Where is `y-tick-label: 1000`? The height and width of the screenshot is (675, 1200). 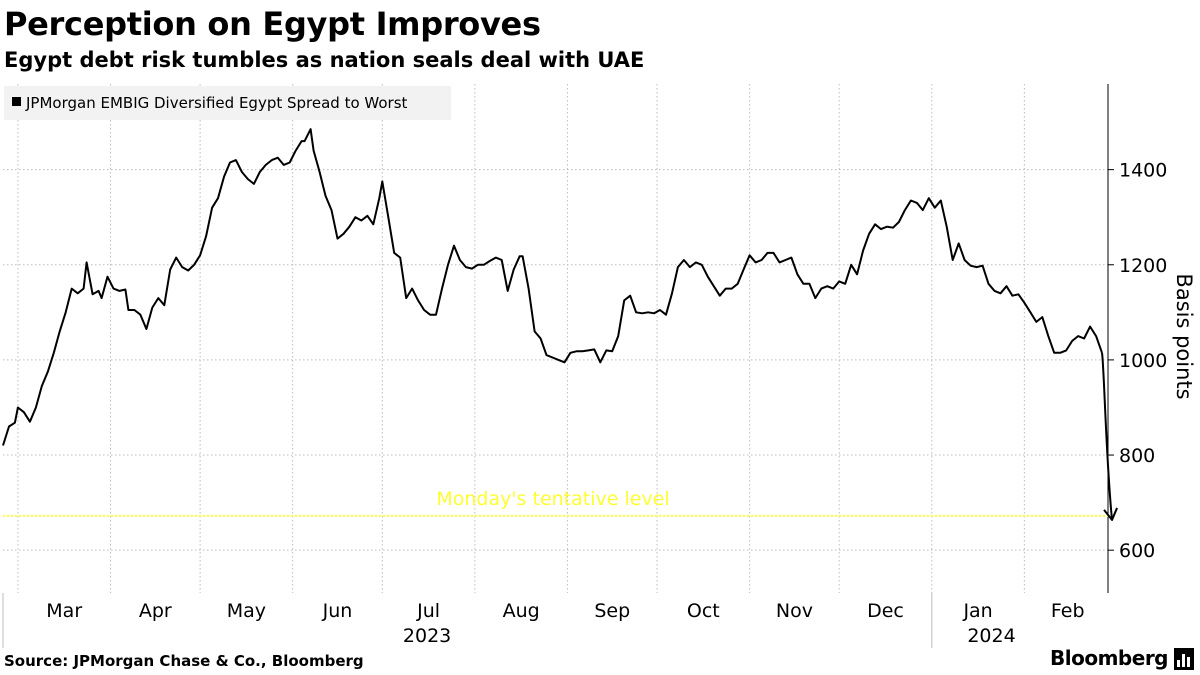 y-tick-label: 1000 is located at coordinates (1143, 361).